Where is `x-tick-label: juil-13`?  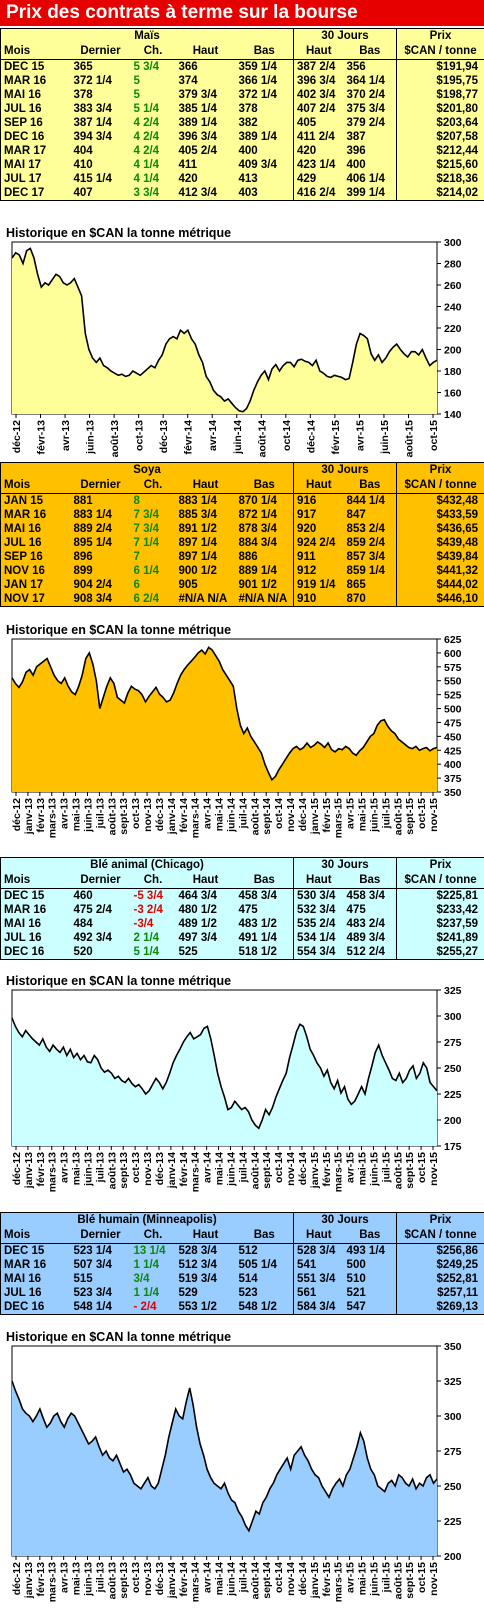 x-tick-label: juil-13 is located at coordinates (100, 1168).